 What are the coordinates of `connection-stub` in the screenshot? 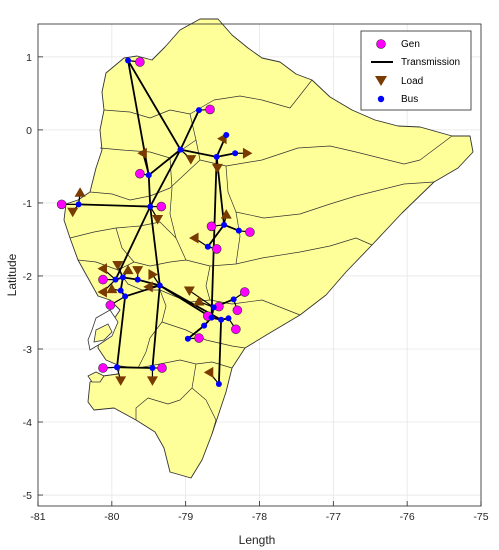 It's located at (202, 299).